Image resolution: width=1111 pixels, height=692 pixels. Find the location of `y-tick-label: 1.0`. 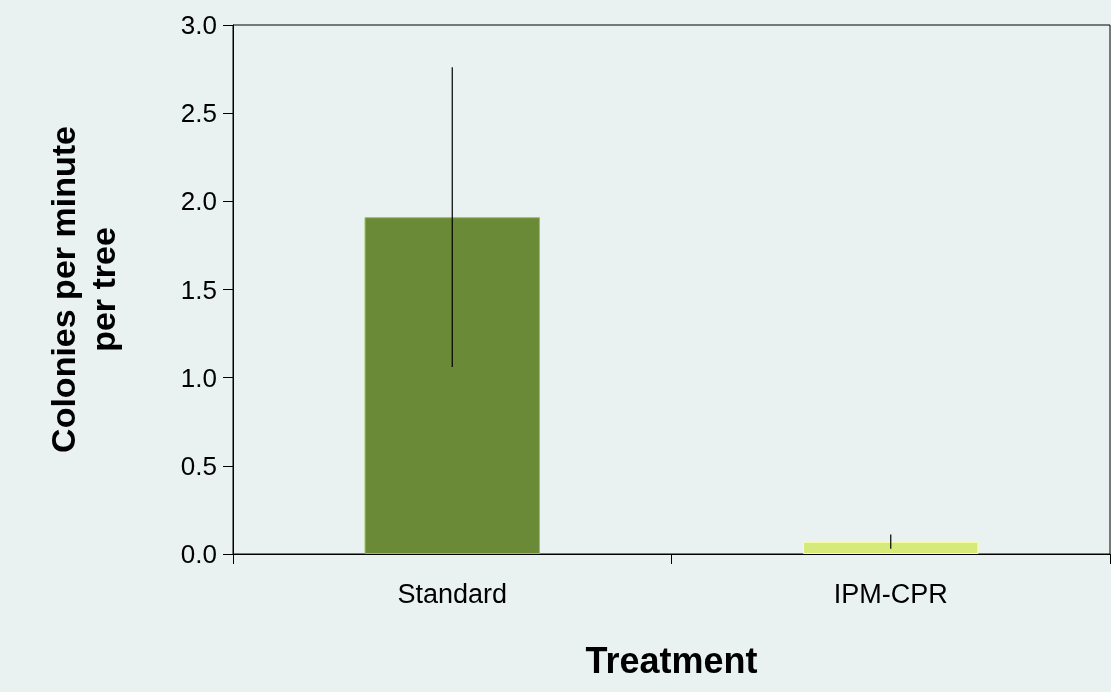

y-tick-label: 1.0 is located at coordinates (198, 377).